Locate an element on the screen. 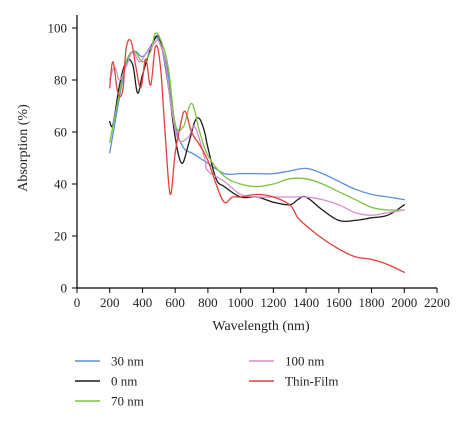 This screenshot has height=421, width=474. legend: 30 nm 0 nm 70 nm 100 nm Thin-Film is located at coordinates (206, 381).